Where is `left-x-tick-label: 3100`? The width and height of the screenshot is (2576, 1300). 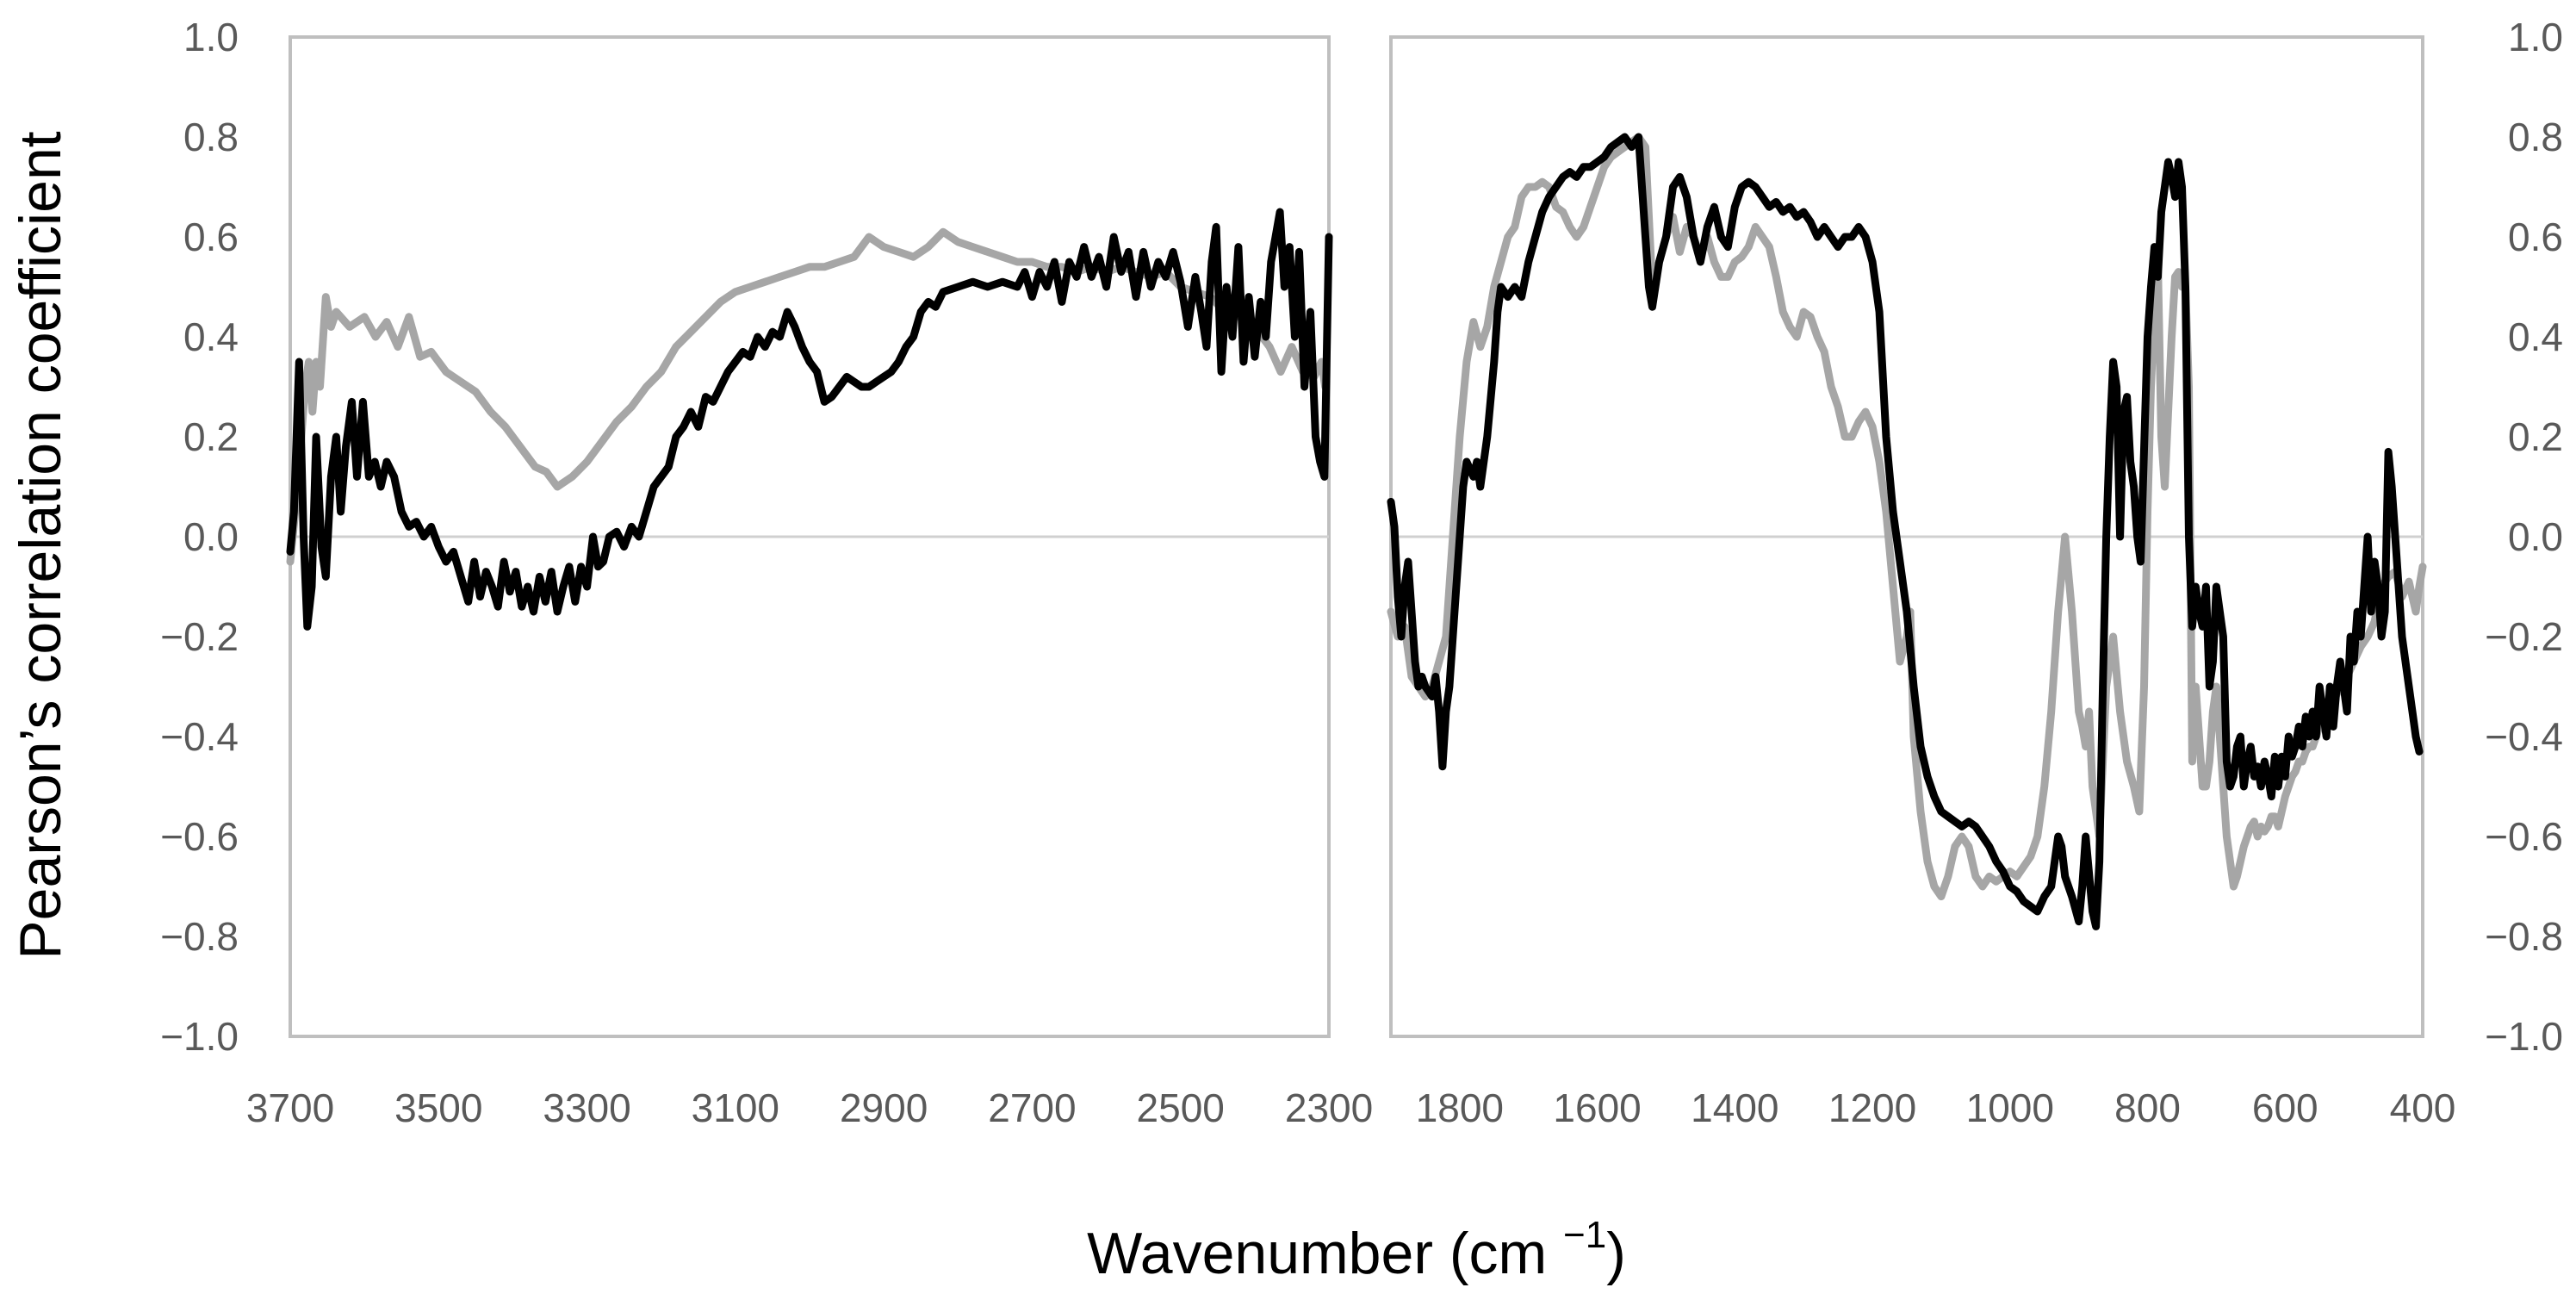 left-x-tick-label: 3100 is located at coordinates (736, 1107).